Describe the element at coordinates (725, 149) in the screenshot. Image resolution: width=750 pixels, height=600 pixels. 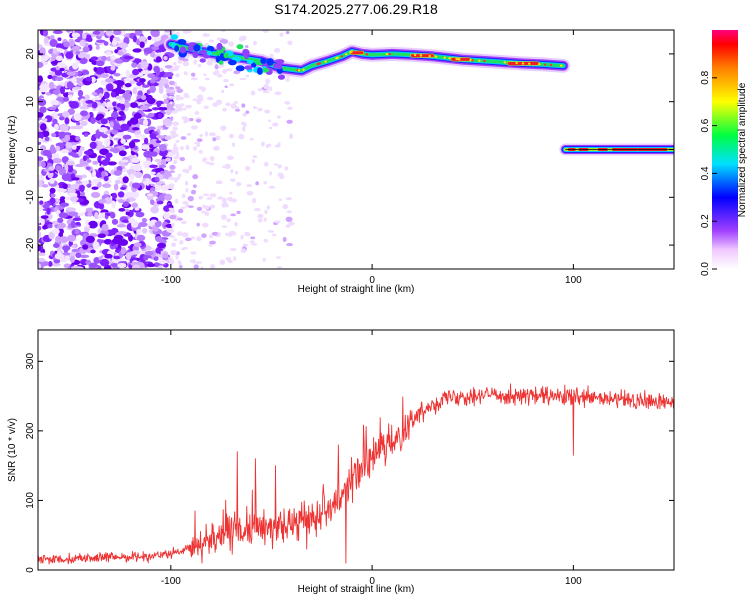
I see `colorbar-gradient` at that location.